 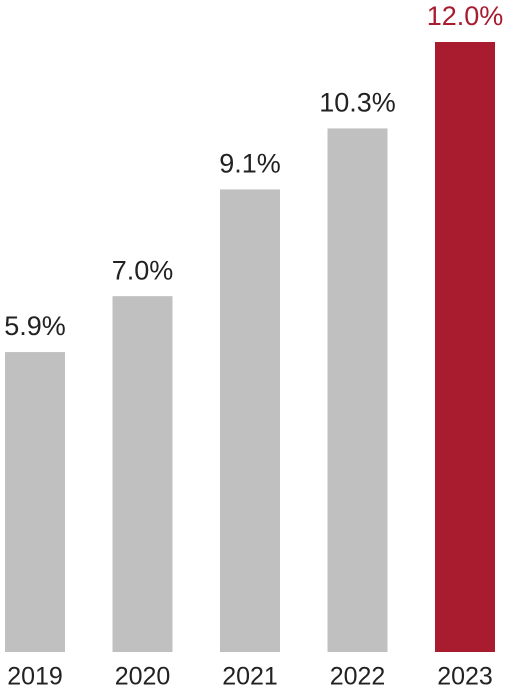 What do you see at coordinates (465, 16) in the screenshot?
I see `value-label: 12.0%` at bounding box center [465, 16].